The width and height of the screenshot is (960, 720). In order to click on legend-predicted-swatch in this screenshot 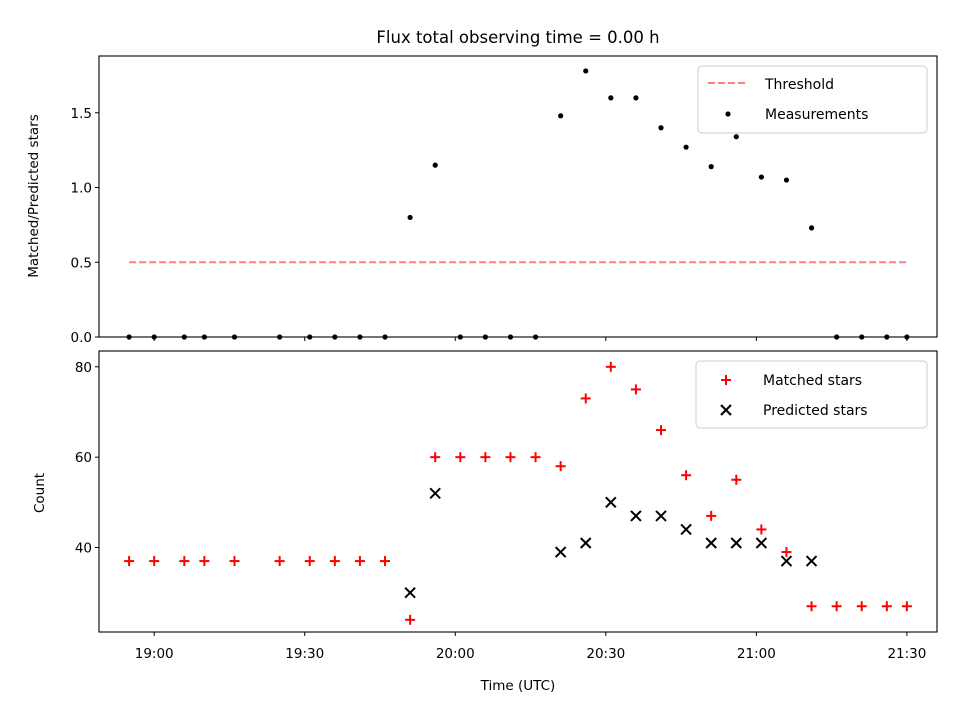, I will do `click(726, 410)`.